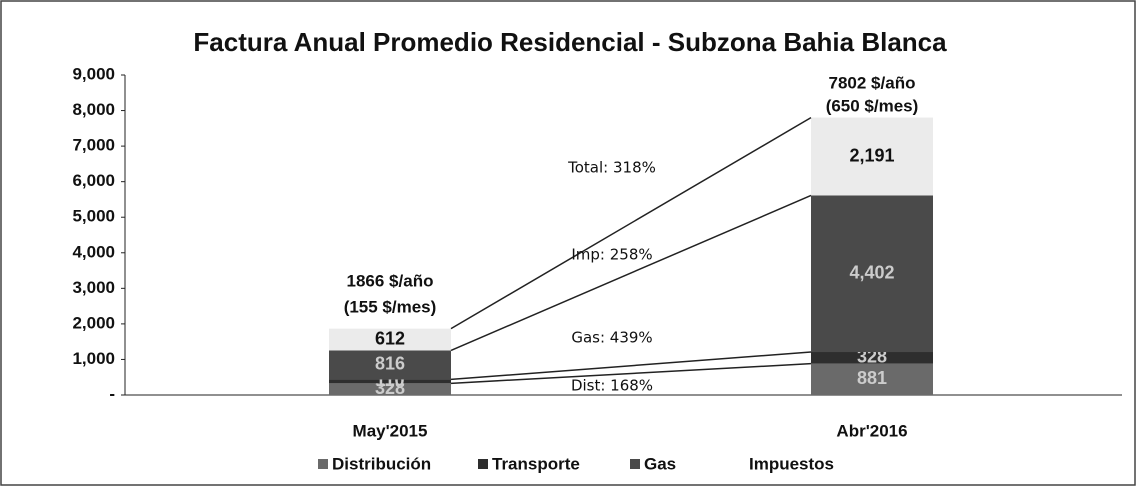  Describe the element at coordinates (381, 463) in the screenshot. I see `legend-label: Distribución` at that location.